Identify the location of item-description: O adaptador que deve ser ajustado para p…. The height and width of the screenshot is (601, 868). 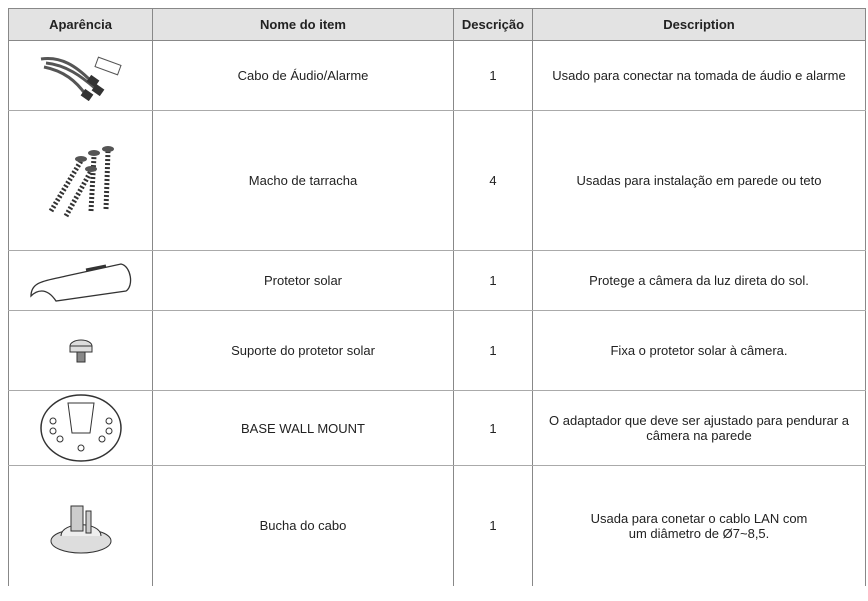
(699, 428).